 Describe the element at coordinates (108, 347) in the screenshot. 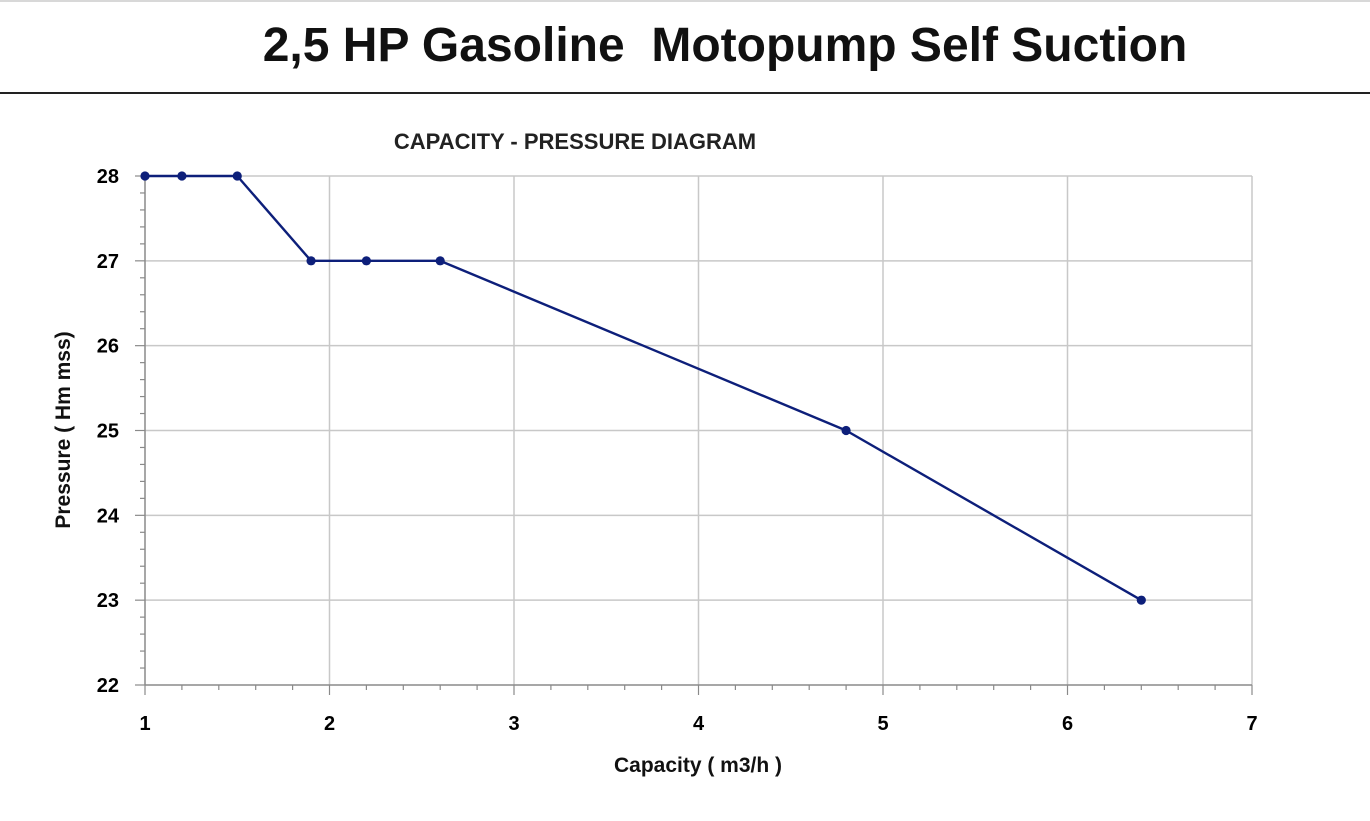

I see `y-tick-label: 26` at that location.